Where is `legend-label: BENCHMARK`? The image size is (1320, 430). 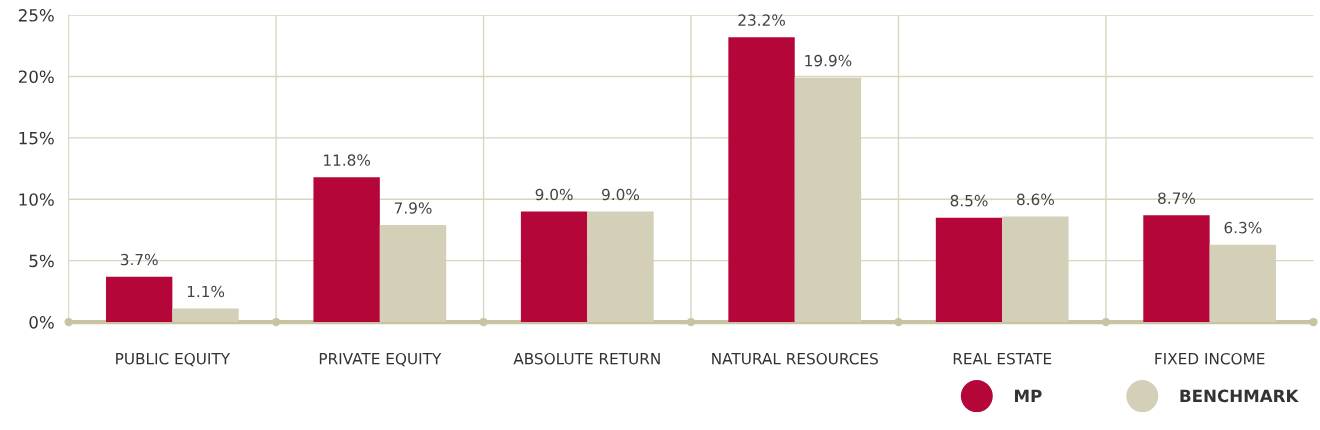 legend-label: BENCHMARK is located at coordinates (1239, 396).